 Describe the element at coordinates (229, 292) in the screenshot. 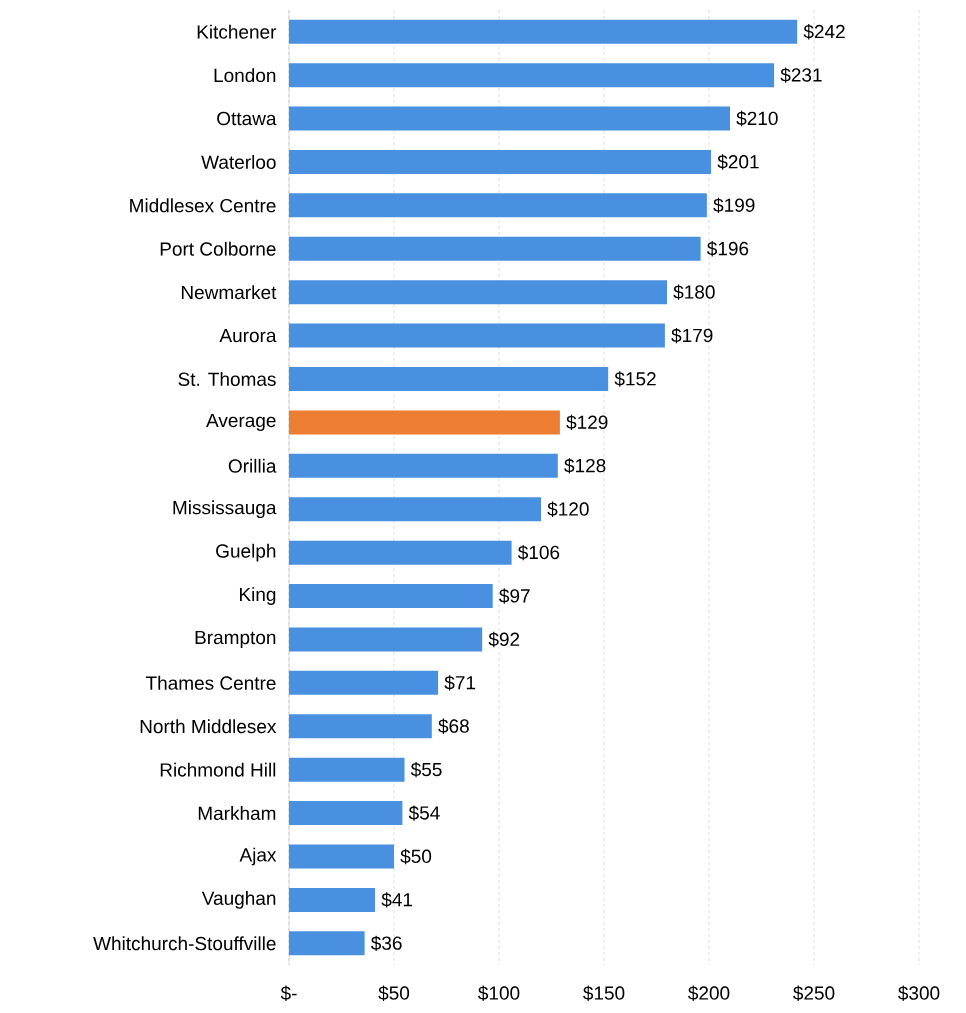

I see `y-tick-label: Newmarket` at that location.